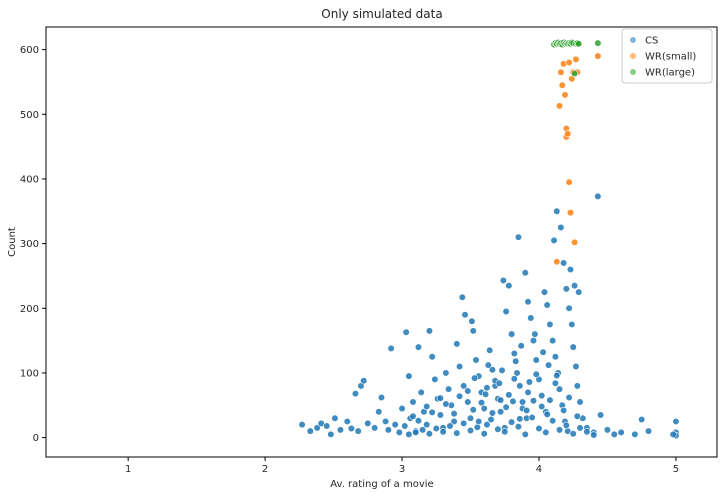 This screenshot has width=724, height=496. I want to click on y-tick-label: 100, so click(29, 373).